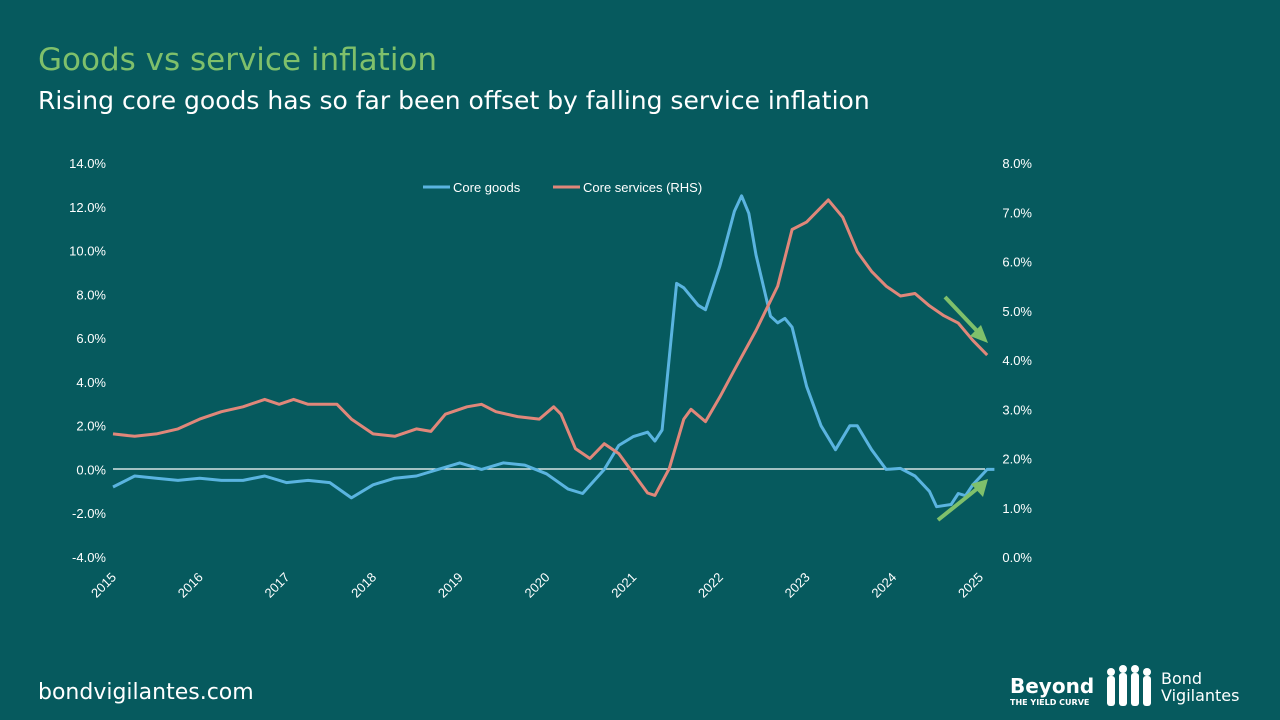 The height and width of the screenshot is (720, 1280). Describe the element at coordinates (238, 60) in the screenshot. I see `chart-title: Goods vs service inflation` at that location.